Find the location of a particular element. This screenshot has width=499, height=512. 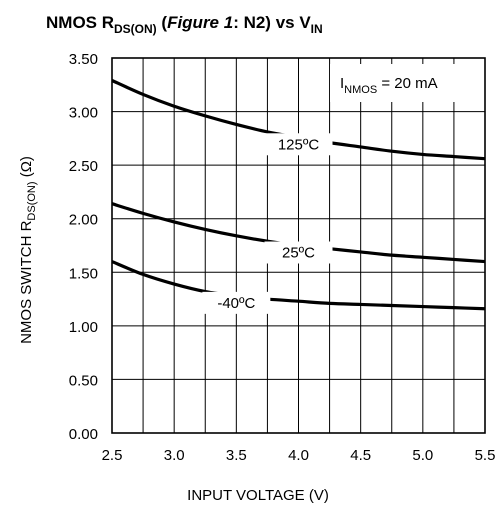

annotation-value: = 20 mA is located at coordinates (407, 83).